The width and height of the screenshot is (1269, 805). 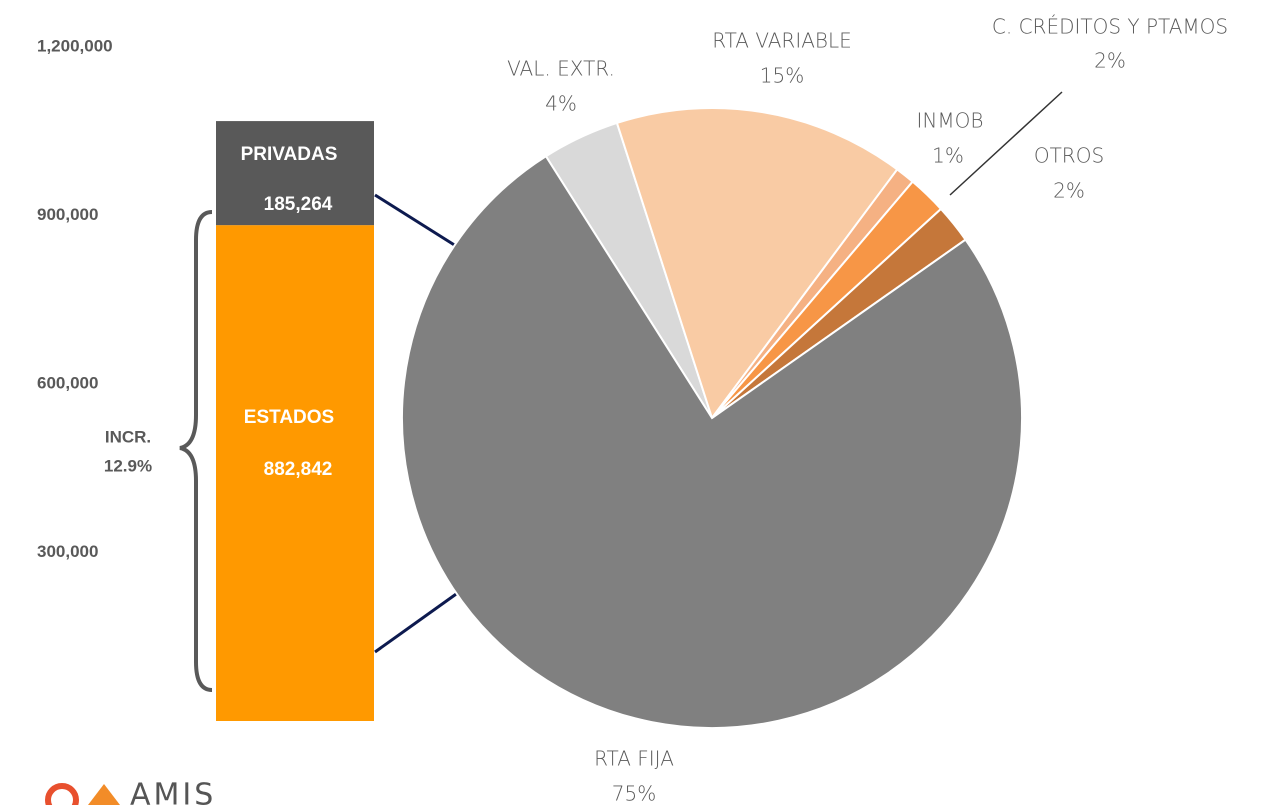 I want to click on logo: AMIS, so click(x=130, y=791).